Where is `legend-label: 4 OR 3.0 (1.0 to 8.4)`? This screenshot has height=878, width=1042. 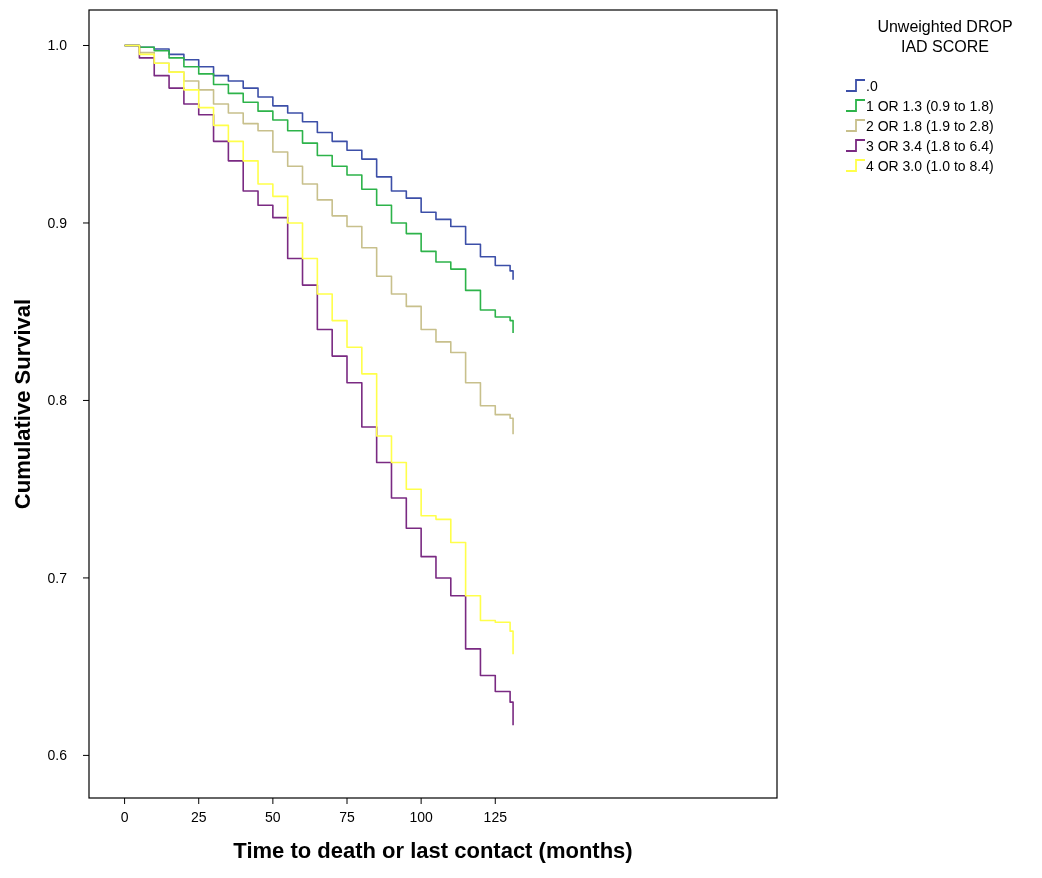
legend-label: 4 OR 3.0 (1.0 to 8.4) is located at coordinates (930, 166).